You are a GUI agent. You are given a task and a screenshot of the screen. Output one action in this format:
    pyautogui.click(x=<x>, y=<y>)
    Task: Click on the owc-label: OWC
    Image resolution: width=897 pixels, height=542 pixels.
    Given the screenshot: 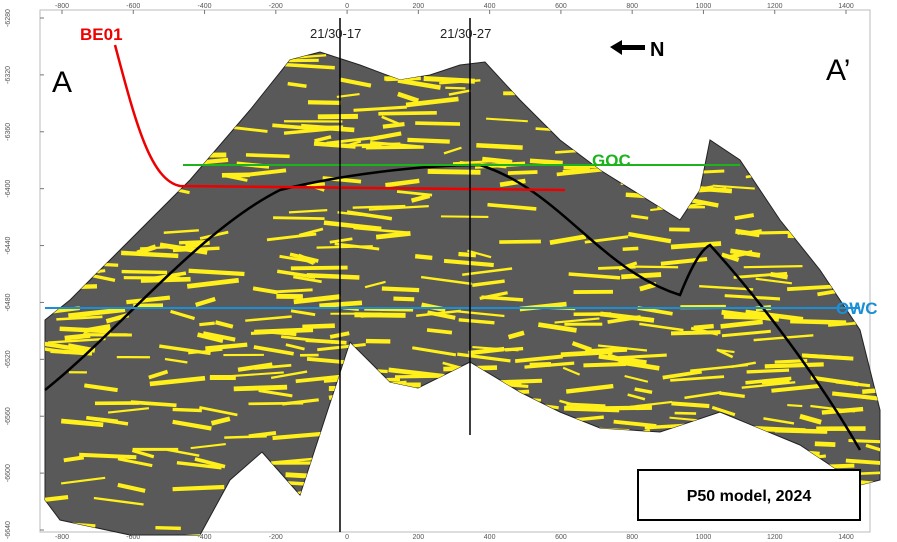 What is the action you would take?
    pyautogui.click(x=857, y=308)
    